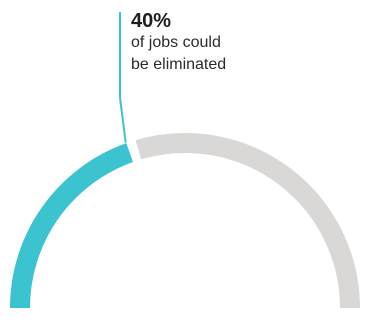 This screenshot has height=331, width=371. Describe the element at coordinates (151, 21) in the screenshot. I see `callout-value: 40%` at that location.